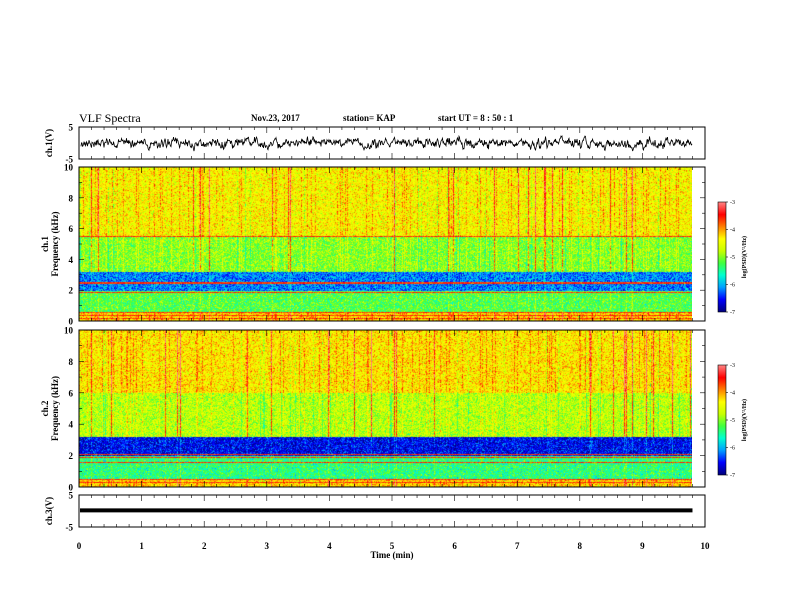  What do you see at coordinates (391, 555) in the screenshot?
I see `x-axis-label: Time (min)` at bounding box center [391, 555].